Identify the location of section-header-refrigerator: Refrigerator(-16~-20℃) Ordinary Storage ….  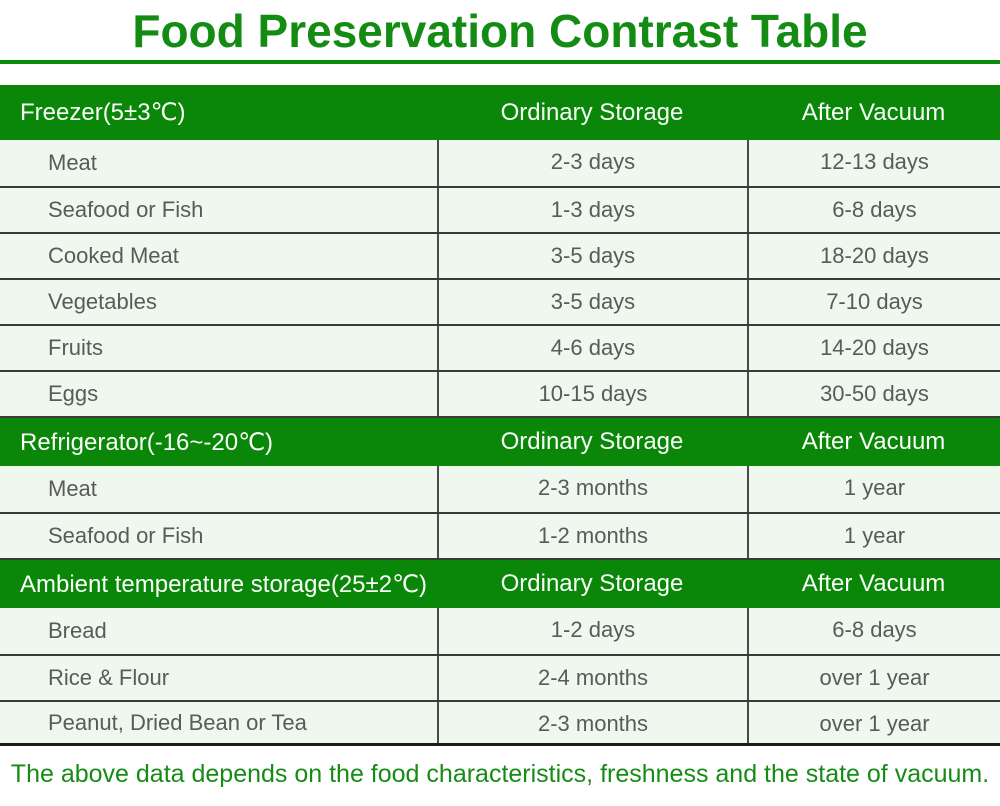
(500, 441).